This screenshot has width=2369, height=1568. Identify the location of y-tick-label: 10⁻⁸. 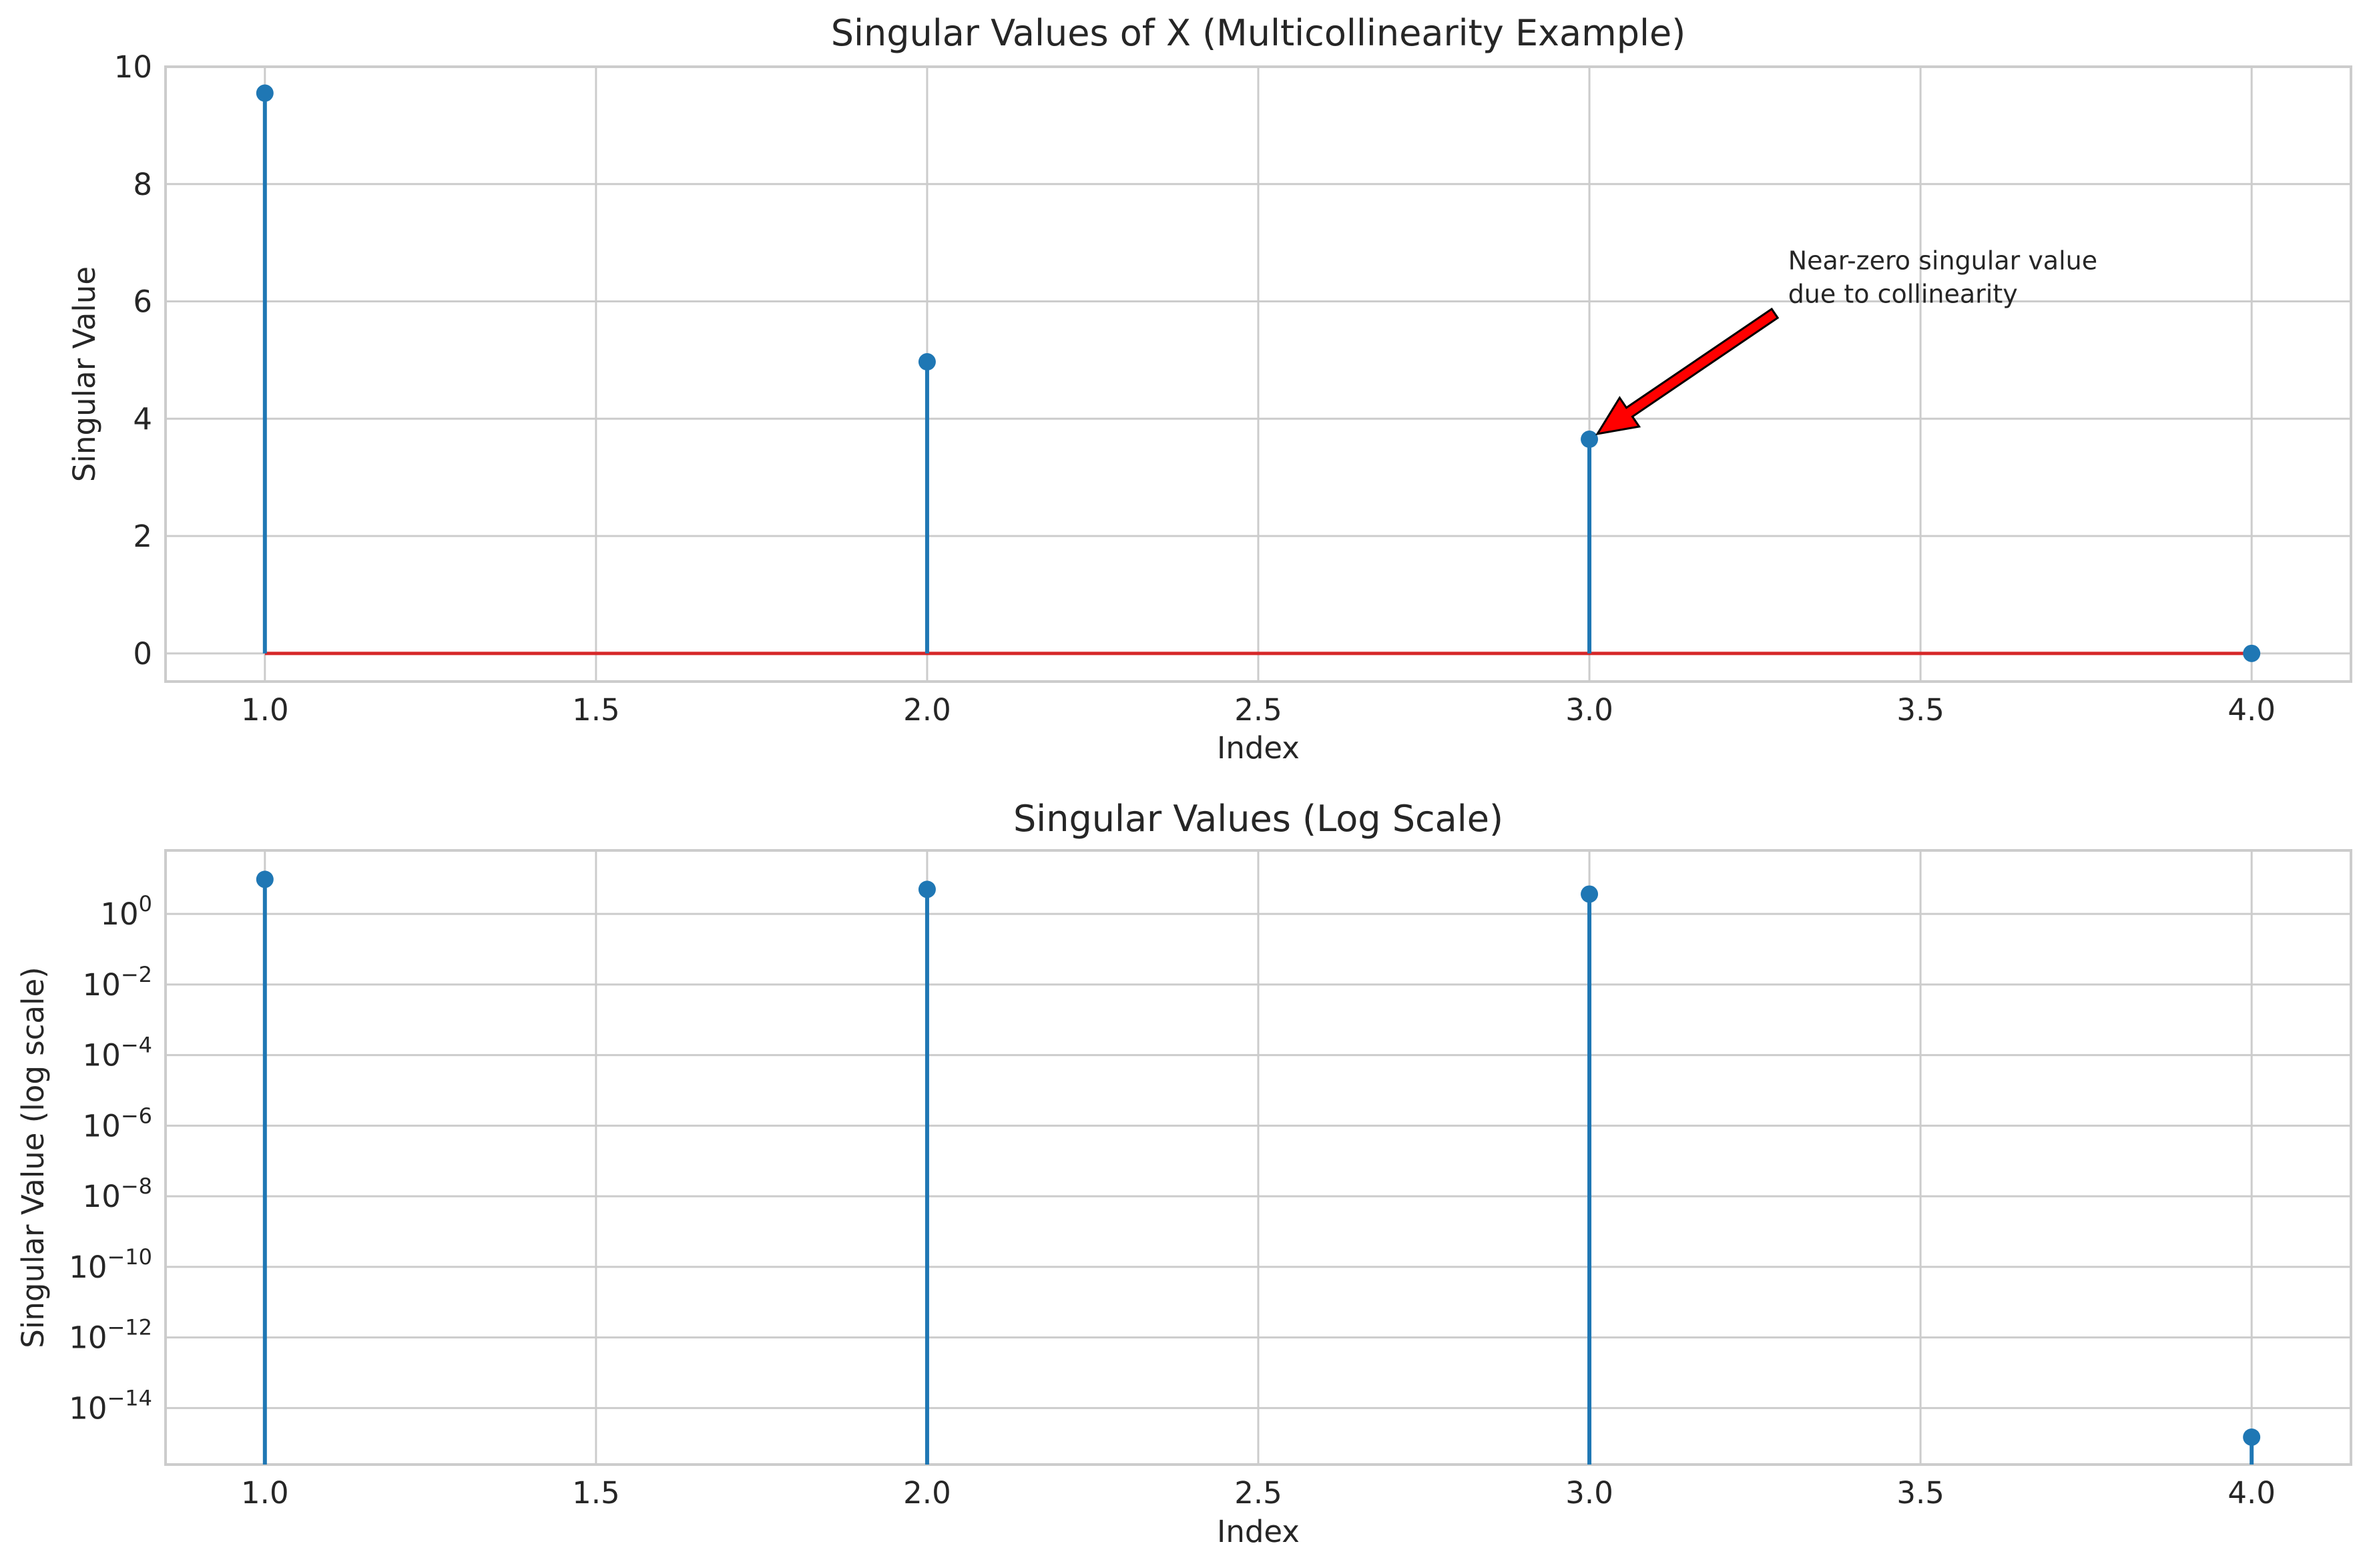
(117, 1193).